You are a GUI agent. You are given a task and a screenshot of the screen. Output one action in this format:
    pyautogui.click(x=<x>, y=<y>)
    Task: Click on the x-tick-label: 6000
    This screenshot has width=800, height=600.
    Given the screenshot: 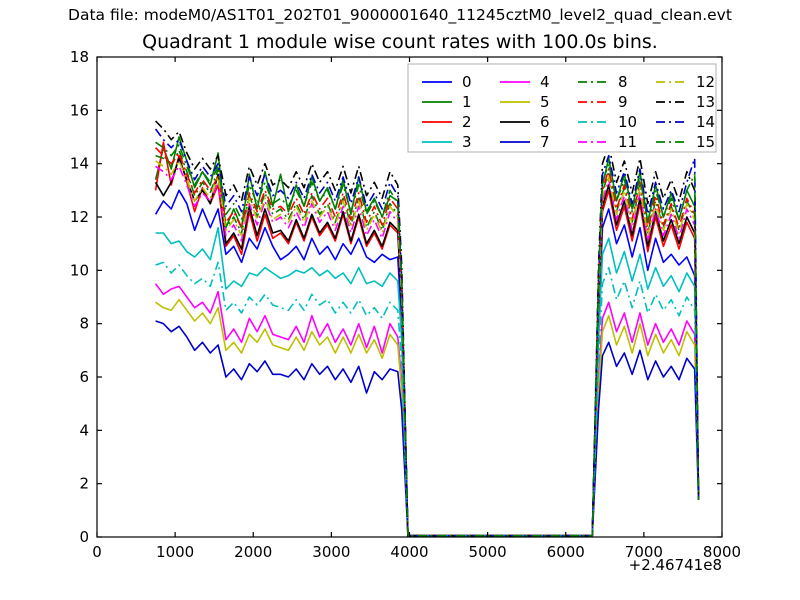 What is the action you would take?
    pyautogui.click(x=566, y=552)
    